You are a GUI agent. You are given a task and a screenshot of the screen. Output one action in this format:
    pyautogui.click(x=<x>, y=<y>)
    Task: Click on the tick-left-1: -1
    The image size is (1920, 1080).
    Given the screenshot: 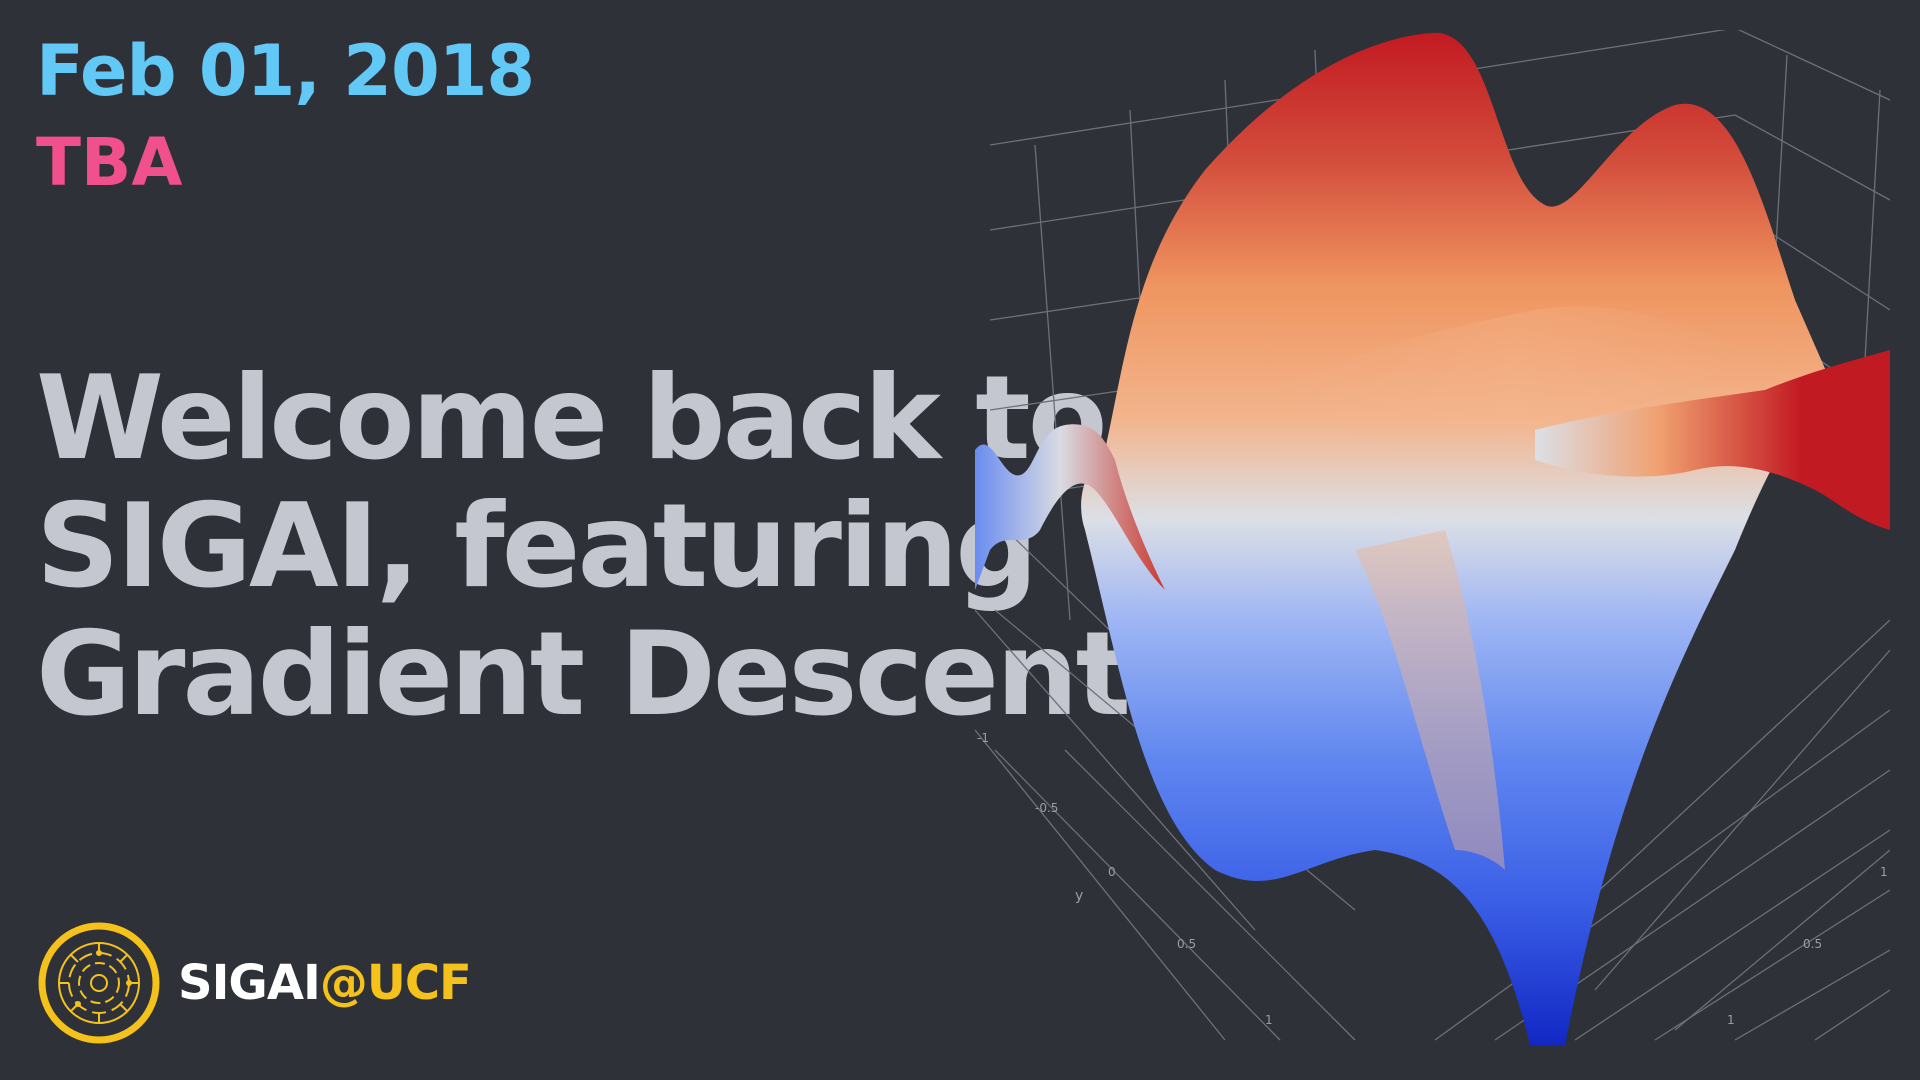 What is the action you would take?
    pyautogui.click(x=983, y=738)
    